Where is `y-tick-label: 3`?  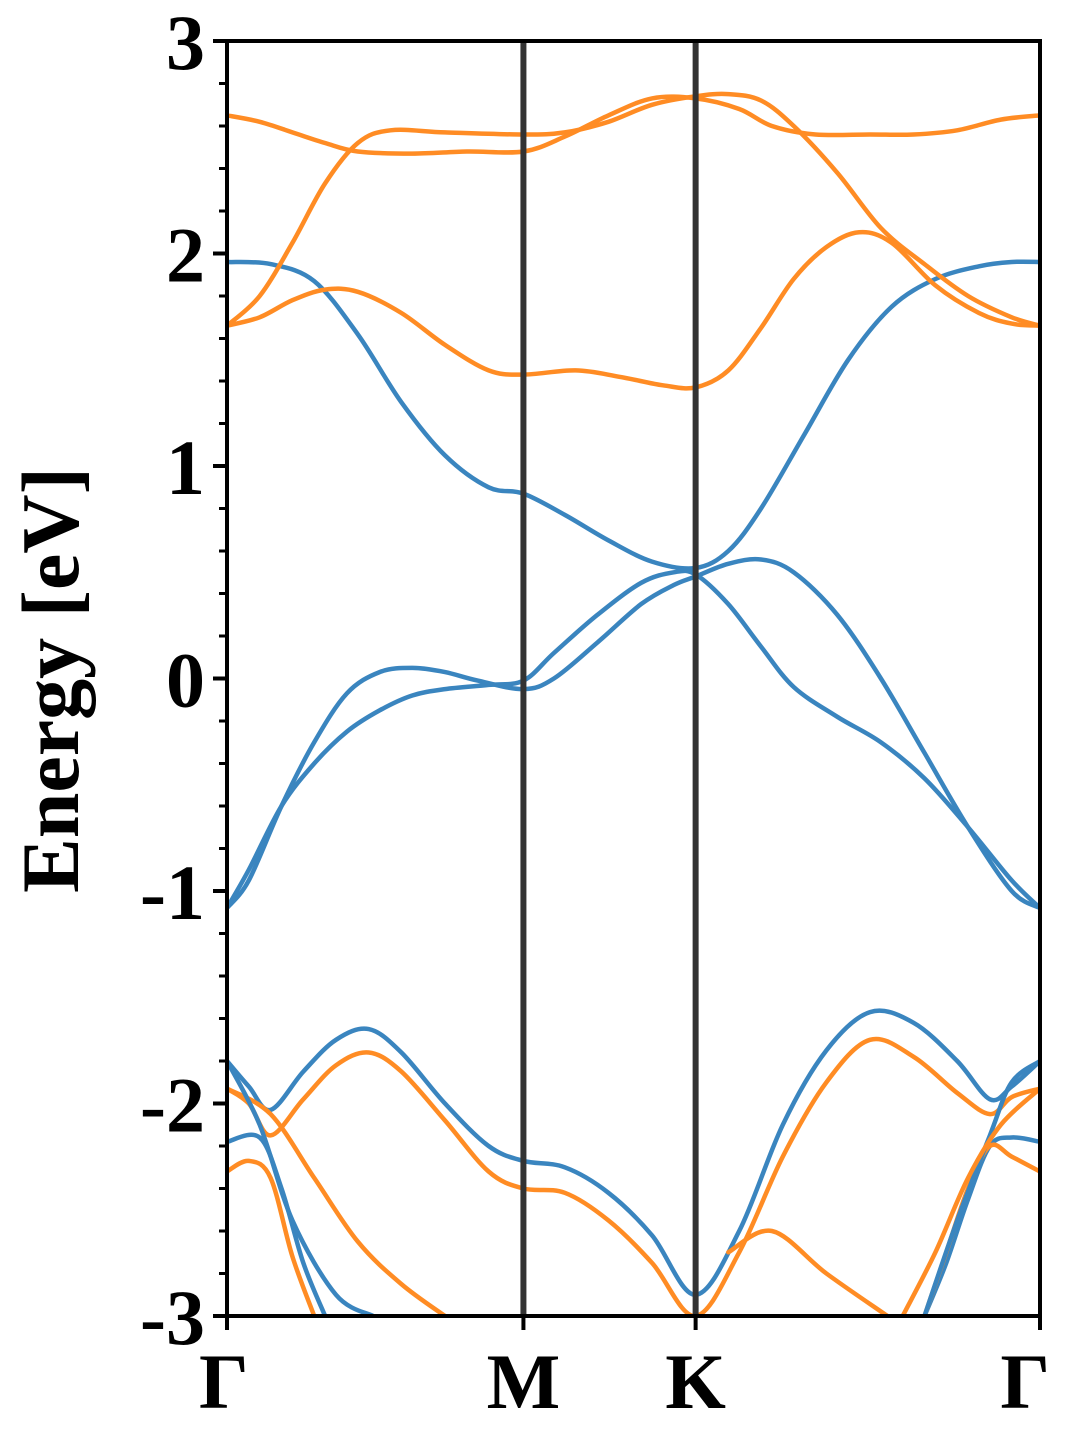 y-tick-label: 3 is located at coordinates (185, 43).